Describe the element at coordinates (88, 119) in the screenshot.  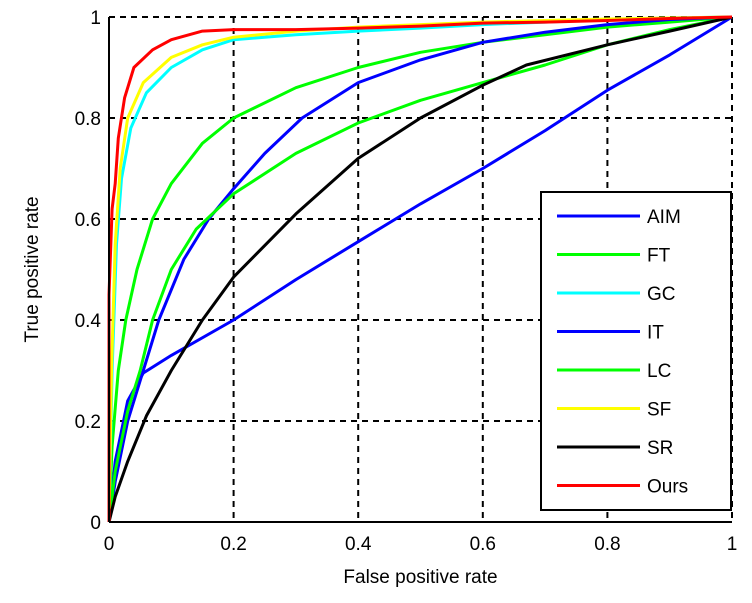
I see `y-tick-label: 0.8` at that location.